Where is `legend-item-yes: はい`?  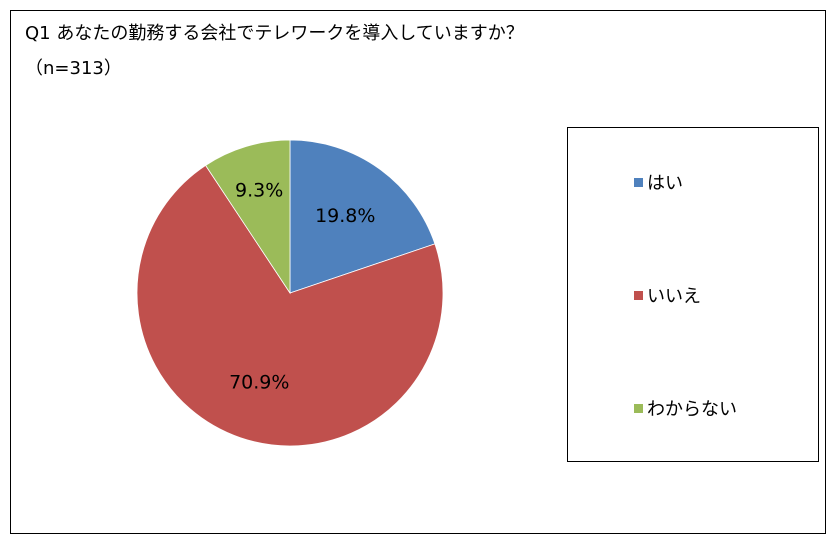 legend-item-yes: はい is located at coordinates (658, 182).